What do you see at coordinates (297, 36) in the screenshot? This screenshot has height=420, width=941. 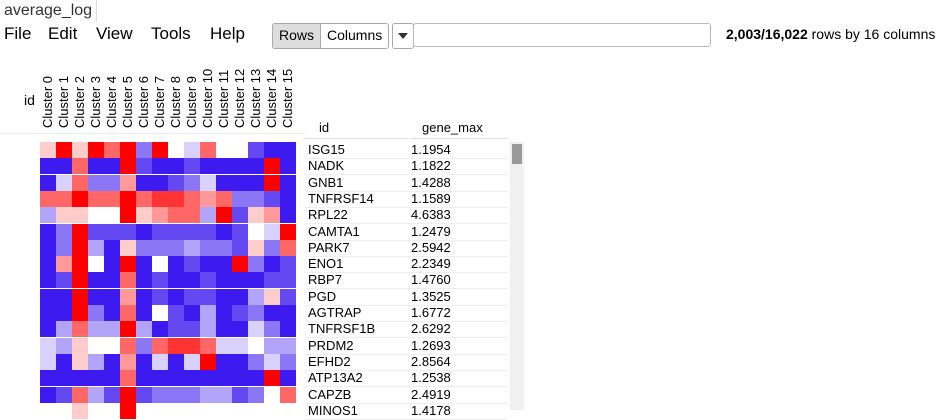 I see `rows-button: Rows` at bounding box center [297, 36].